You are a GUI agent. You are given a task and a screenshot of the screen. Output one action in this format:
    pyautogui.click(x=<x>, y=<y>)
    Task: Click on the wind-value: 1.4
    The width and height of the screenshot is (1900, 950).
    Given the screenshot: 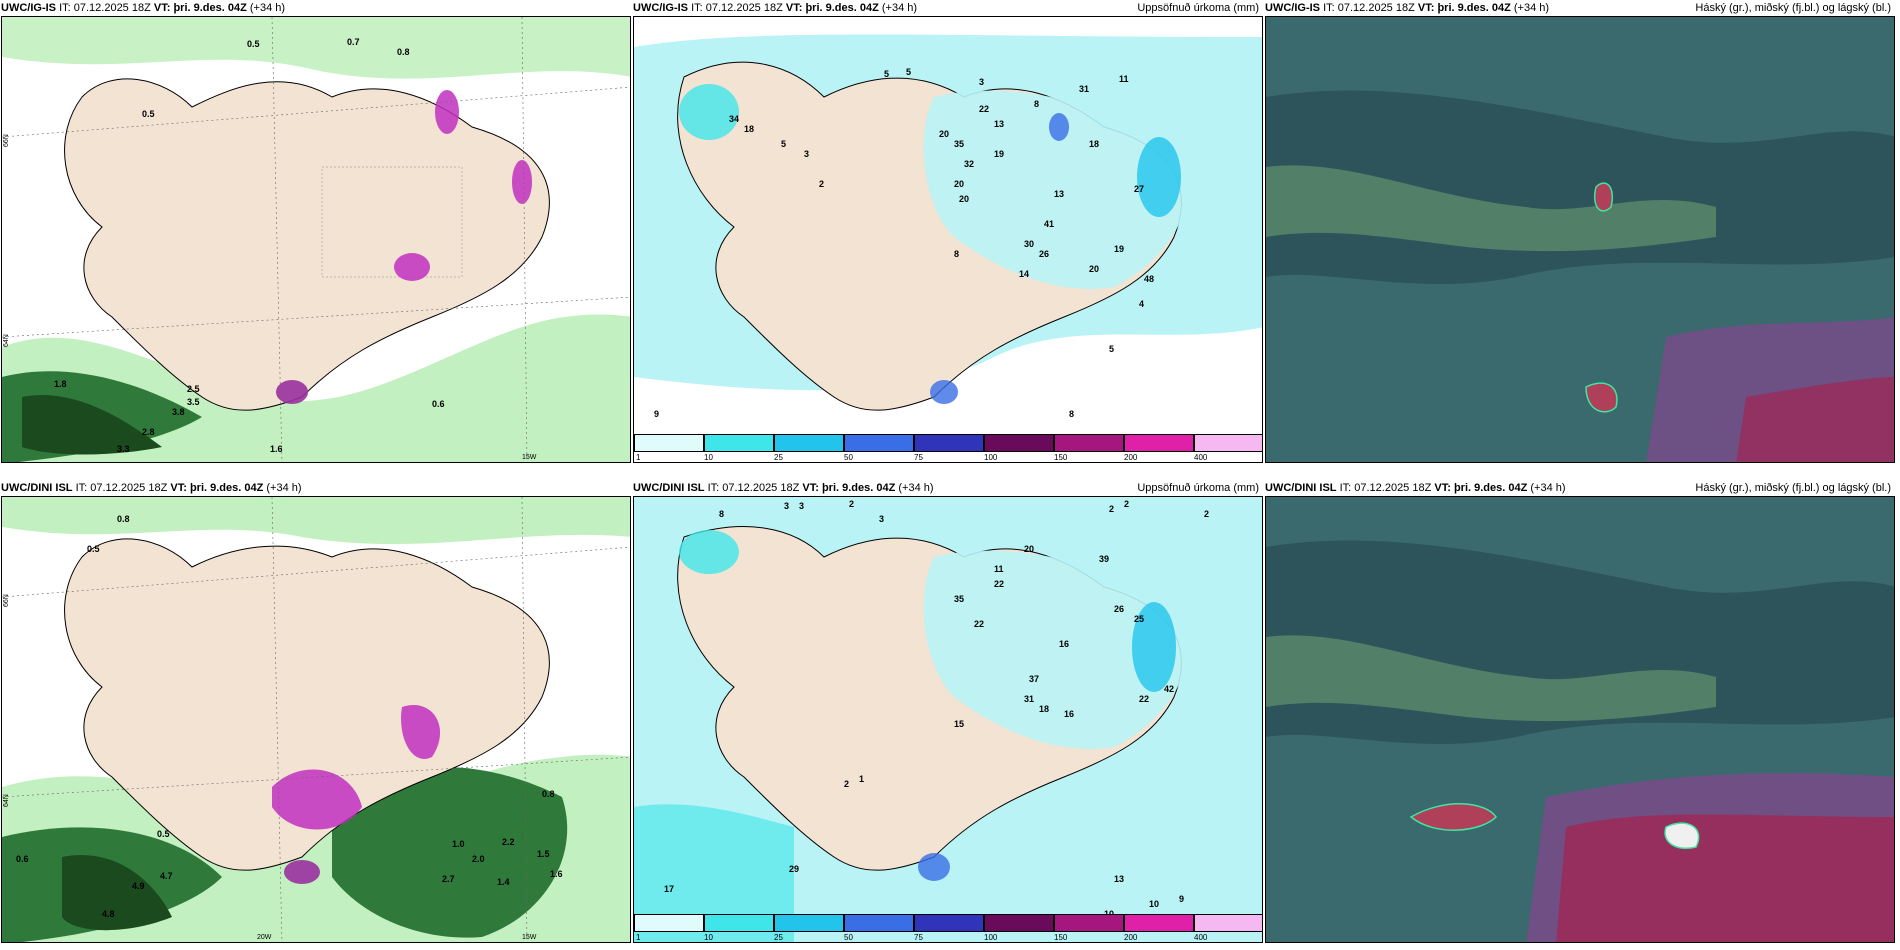 What is the action you would take?
    pyautogui.click(x=503, y=882)
    